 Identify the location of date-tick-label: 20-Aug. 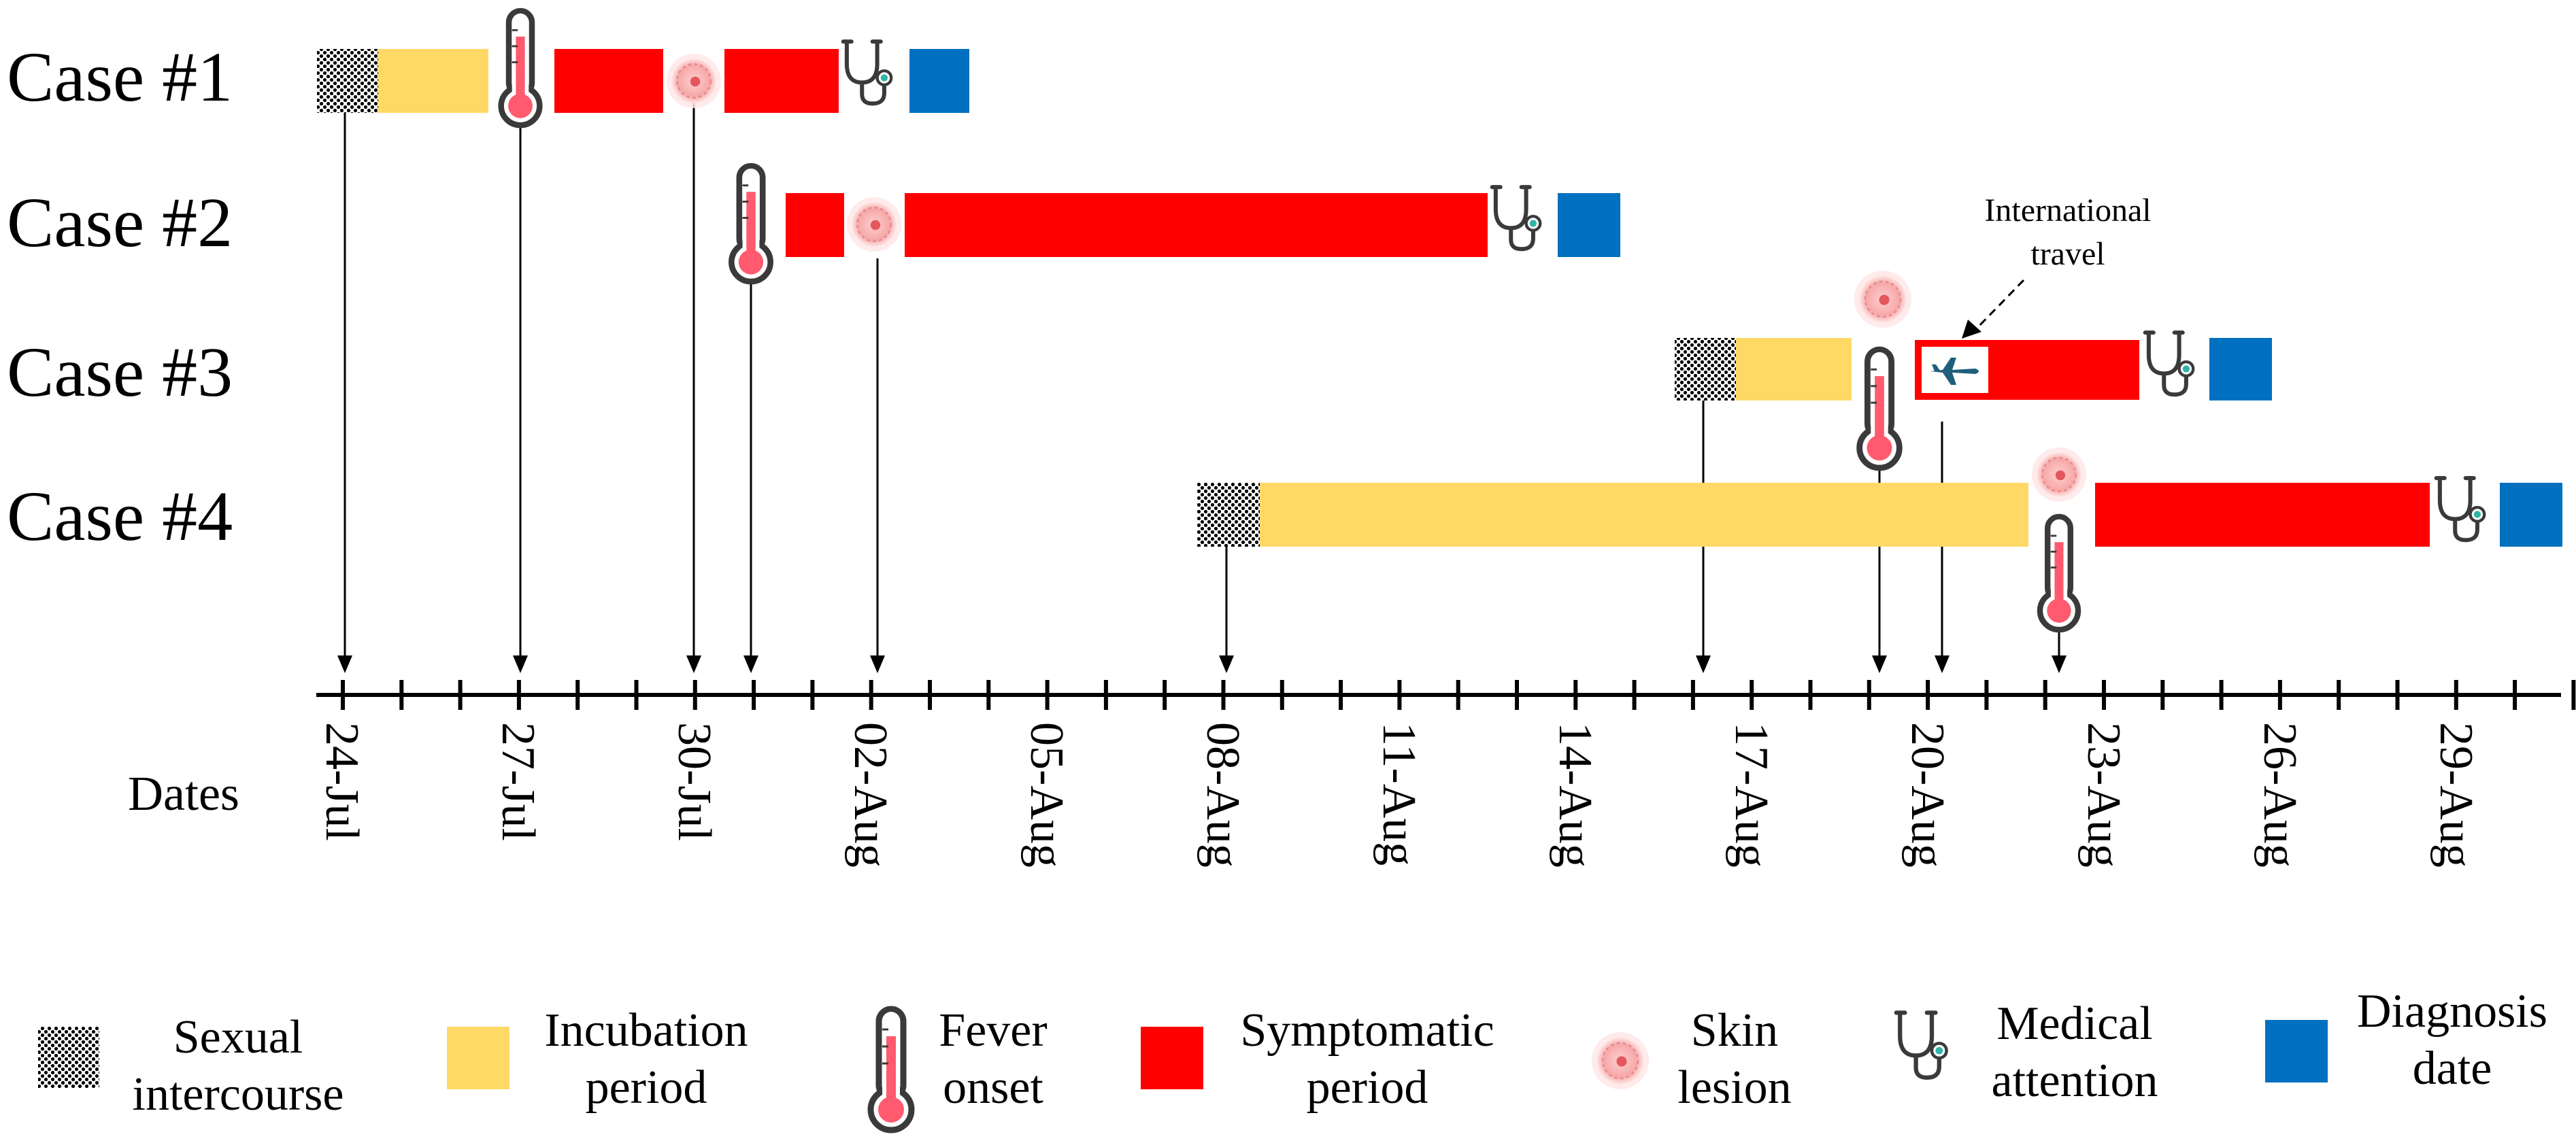
(1927, 795).